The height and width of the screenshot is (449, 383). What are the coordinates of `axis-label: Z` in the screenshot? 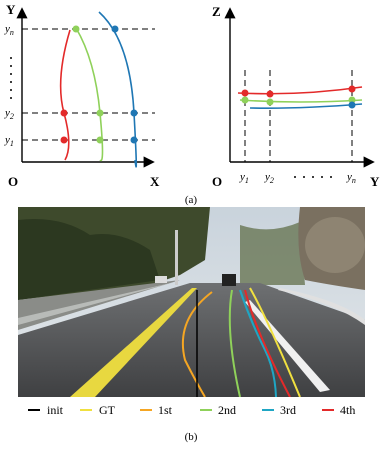 It's located at (216, 11).